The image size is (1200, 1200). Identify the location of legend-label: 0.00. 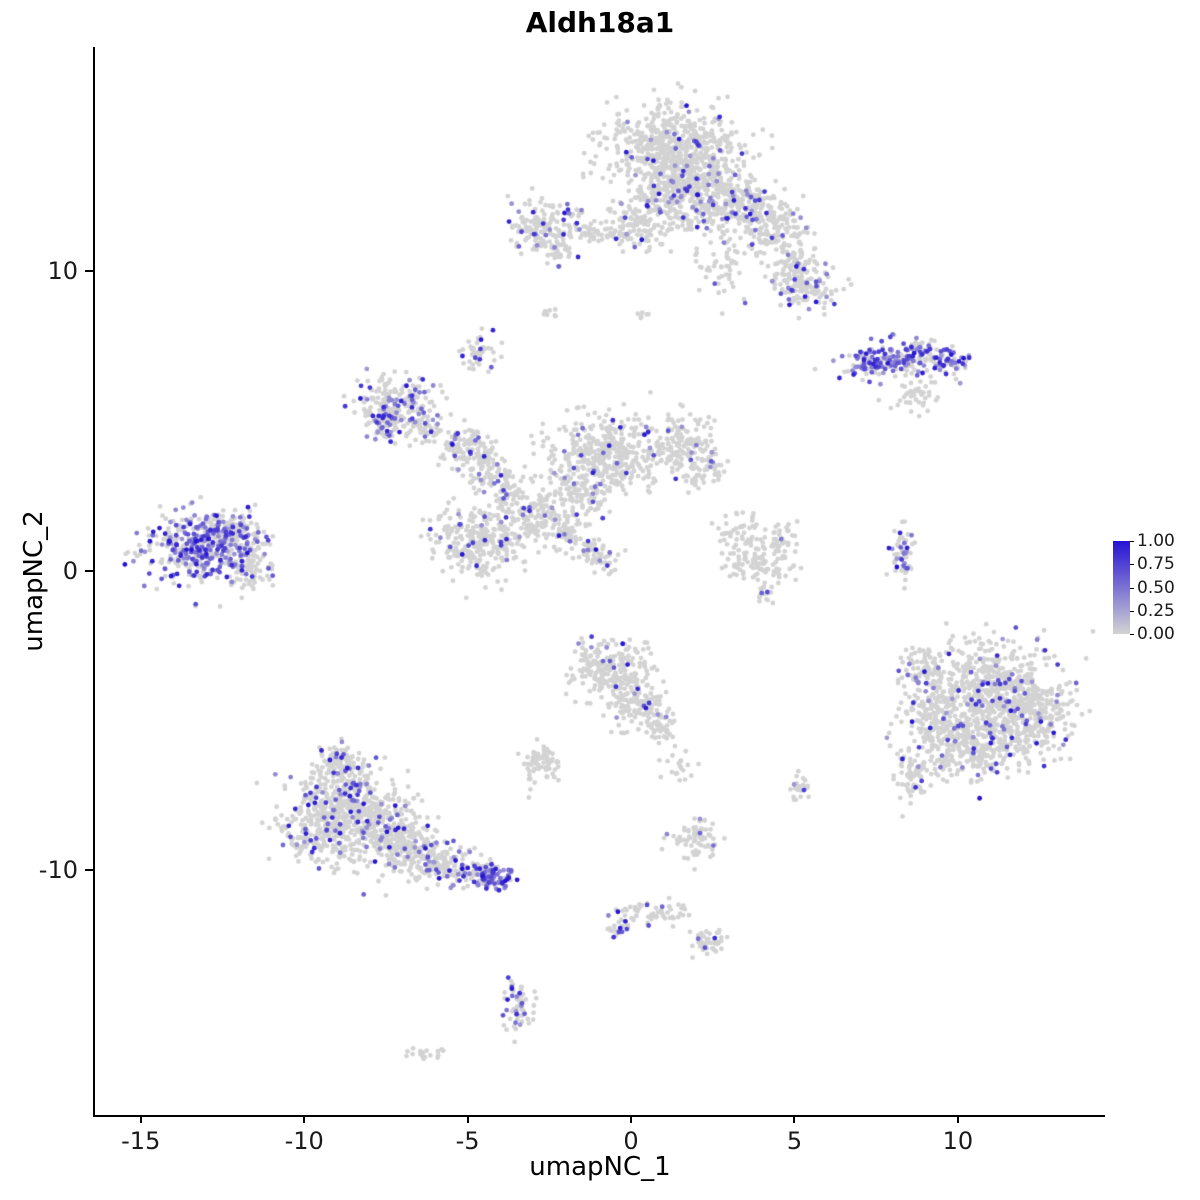
(1156, 634).